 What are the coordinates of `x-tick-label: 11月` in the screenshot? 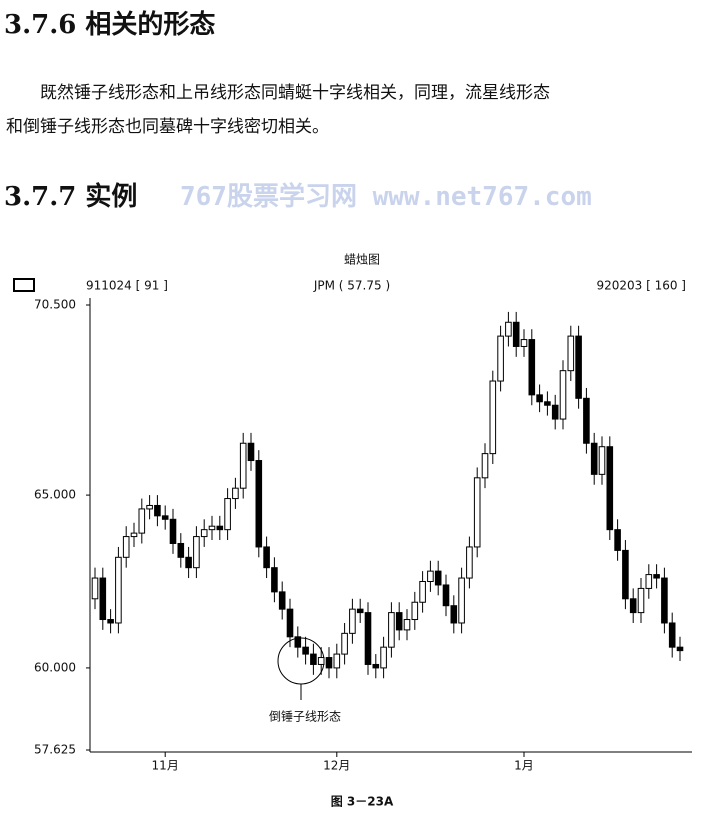 It's located at (165, 766).